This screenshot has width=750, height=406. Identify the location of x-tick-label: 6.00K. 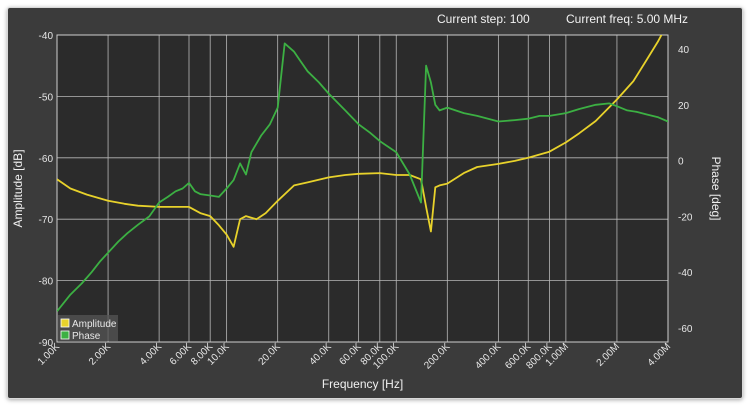
(181, 354).